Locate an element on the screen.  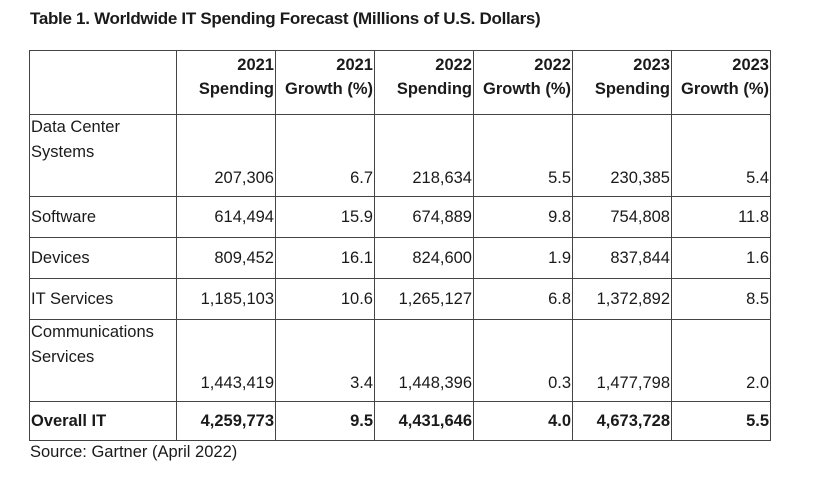
source-note: Source: Gartner (April 2022) is located at coordinates (134, 452).